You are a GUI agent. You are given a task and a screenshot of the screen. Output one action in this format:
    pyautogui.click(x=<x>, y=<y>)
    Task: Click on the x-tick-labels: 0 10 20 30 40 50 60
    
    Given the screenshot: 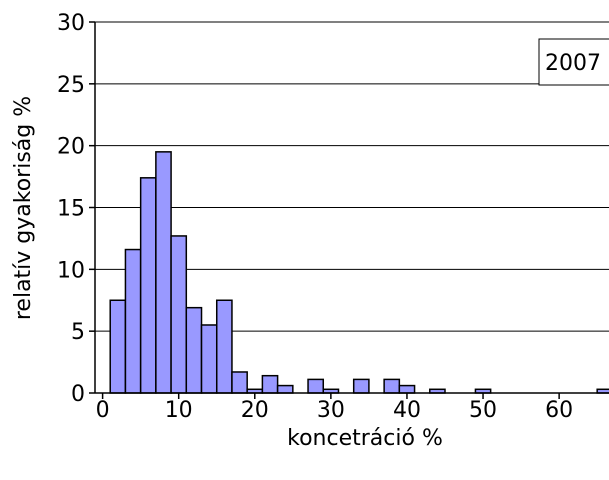 What is the action you would take?
    pyautogui.click(x=335, y=410)
    